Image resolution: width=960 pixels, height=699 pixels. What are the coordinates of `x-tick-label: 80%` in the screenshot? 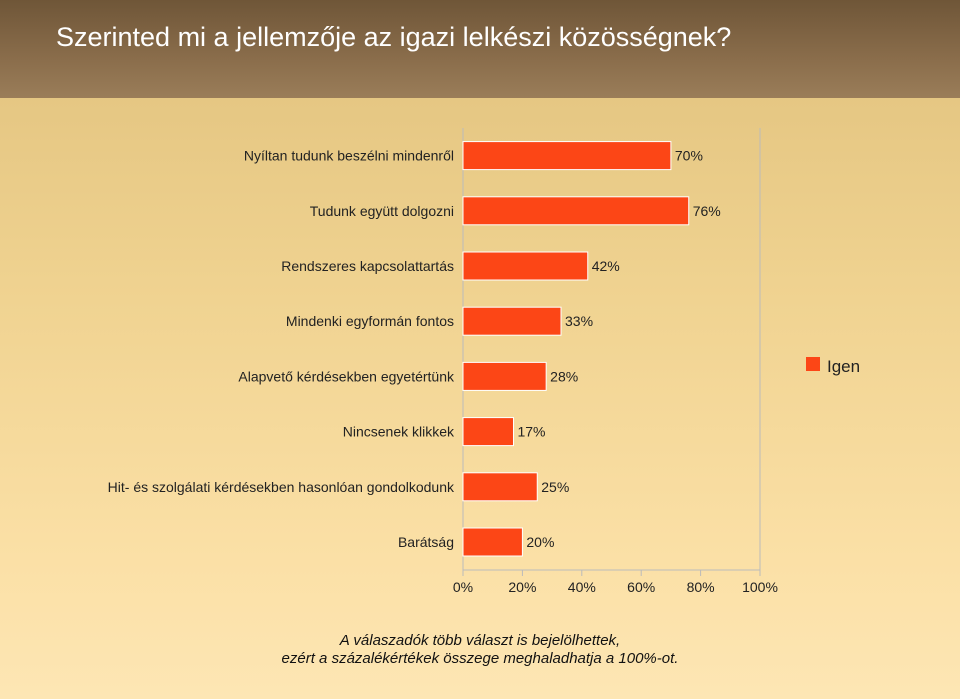 It's located at (701, 587).